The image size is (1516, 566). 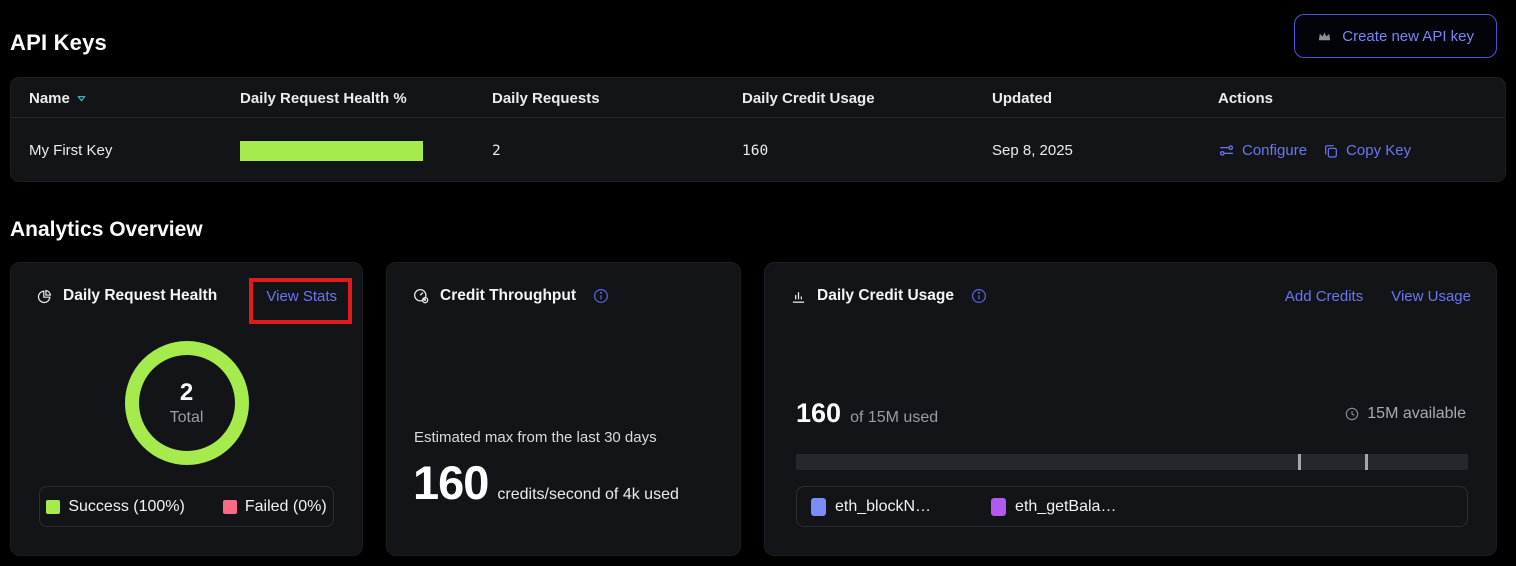 I want to click on health-bar-fill, so click(x=331, y=150).